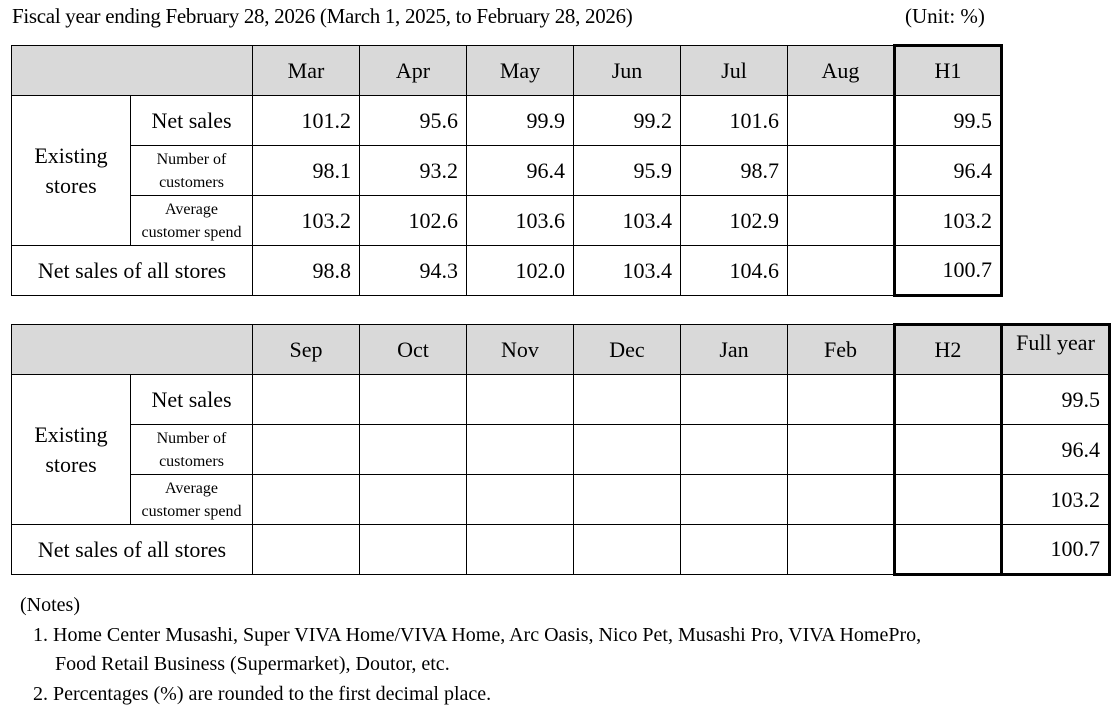 Image resolution: width=1118 pixels, height=715 pixels. What do you see at coordinates (306, 120) in the screenshot?
I see `data-cell: 101.2` at bounding box center [306, 120].